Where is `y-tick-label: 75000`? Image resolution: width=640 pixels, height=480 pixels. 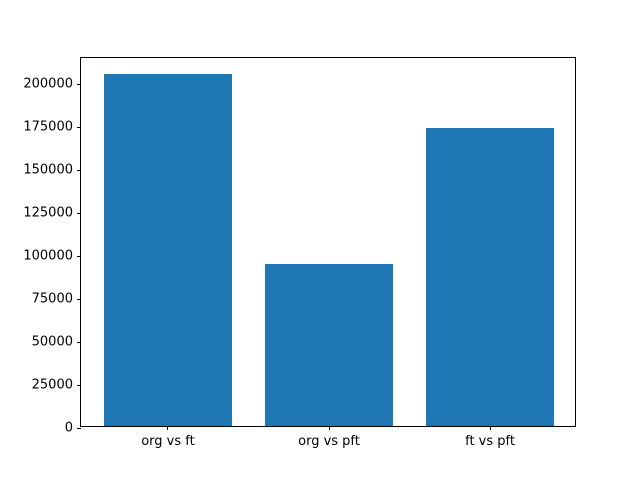
y-tick-label: 75000 is located at coordinates (52, 299).